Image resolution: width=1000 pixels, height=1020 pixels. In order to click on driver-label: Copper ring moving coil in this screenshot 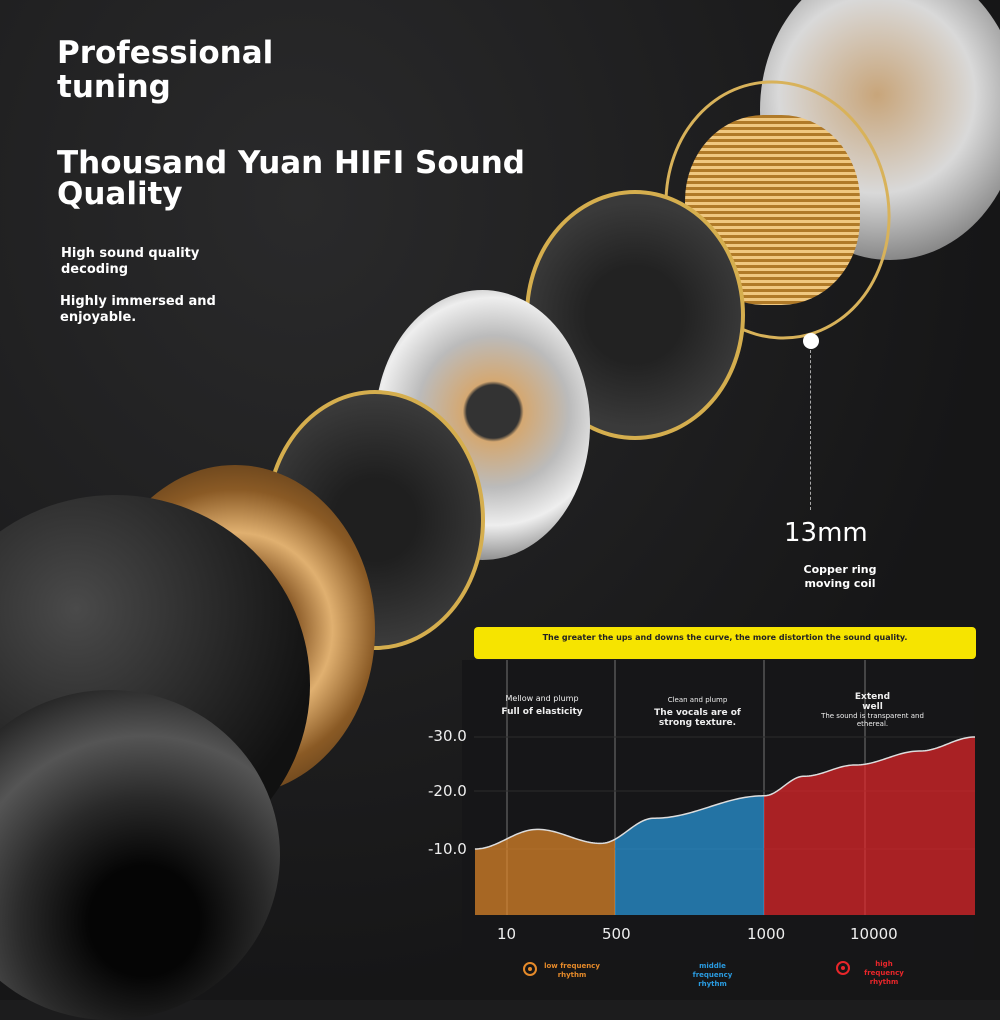, I will do `click(840, 577)`.